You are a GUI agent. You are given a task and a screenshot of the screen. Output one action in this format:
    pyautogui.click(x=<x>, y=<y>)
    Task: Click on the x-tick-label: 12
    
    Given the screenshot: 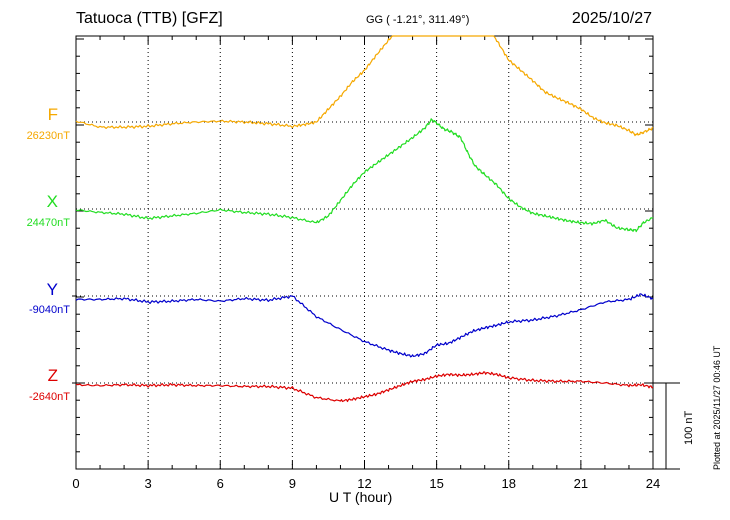 What is the action you would take?
    pyautogui.click(x=364, y=483)
    